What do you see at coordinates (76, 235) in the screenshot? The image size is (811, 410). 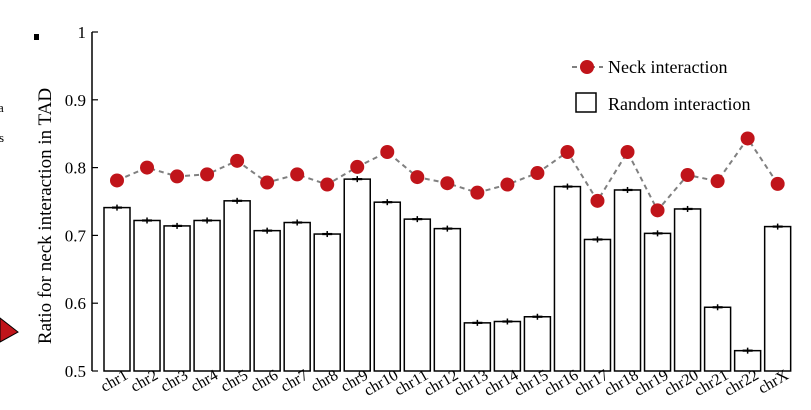 I see `y-tick-label: 0.7` at bounding box center [76, 235].